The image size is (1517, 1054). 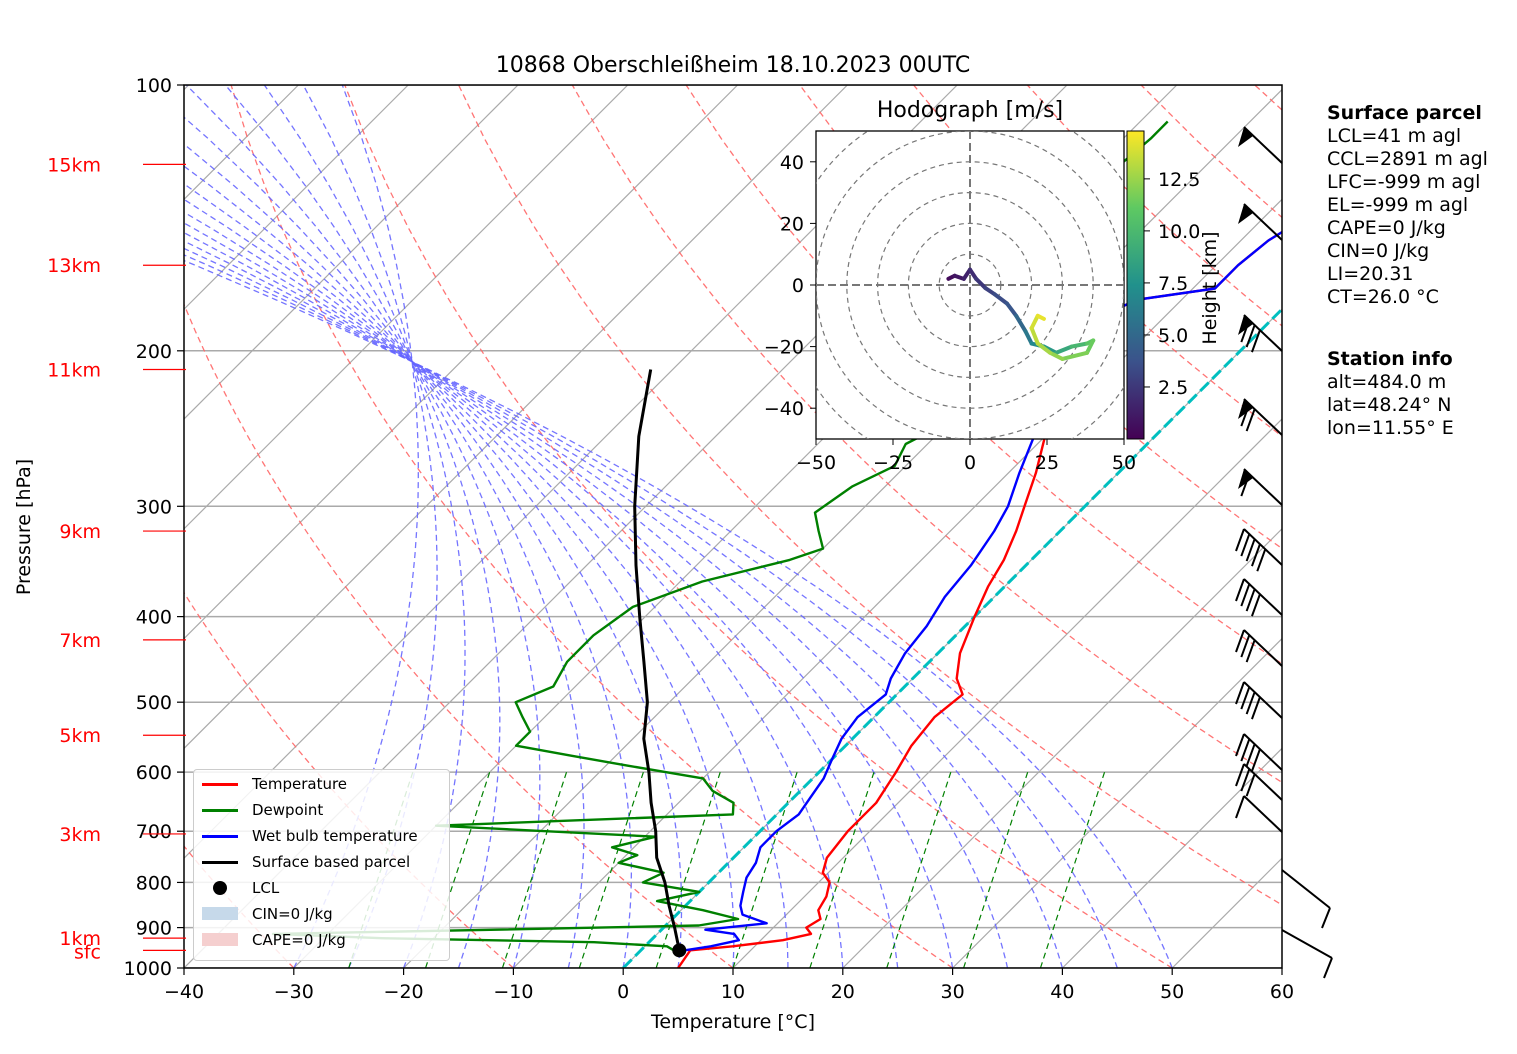 I want to click on height-label: 9km, so click(x=80, y=532).